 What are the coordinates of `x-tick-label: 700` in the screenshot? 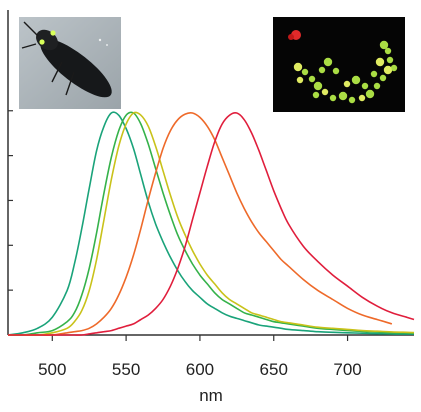 It's located at (347, 369).